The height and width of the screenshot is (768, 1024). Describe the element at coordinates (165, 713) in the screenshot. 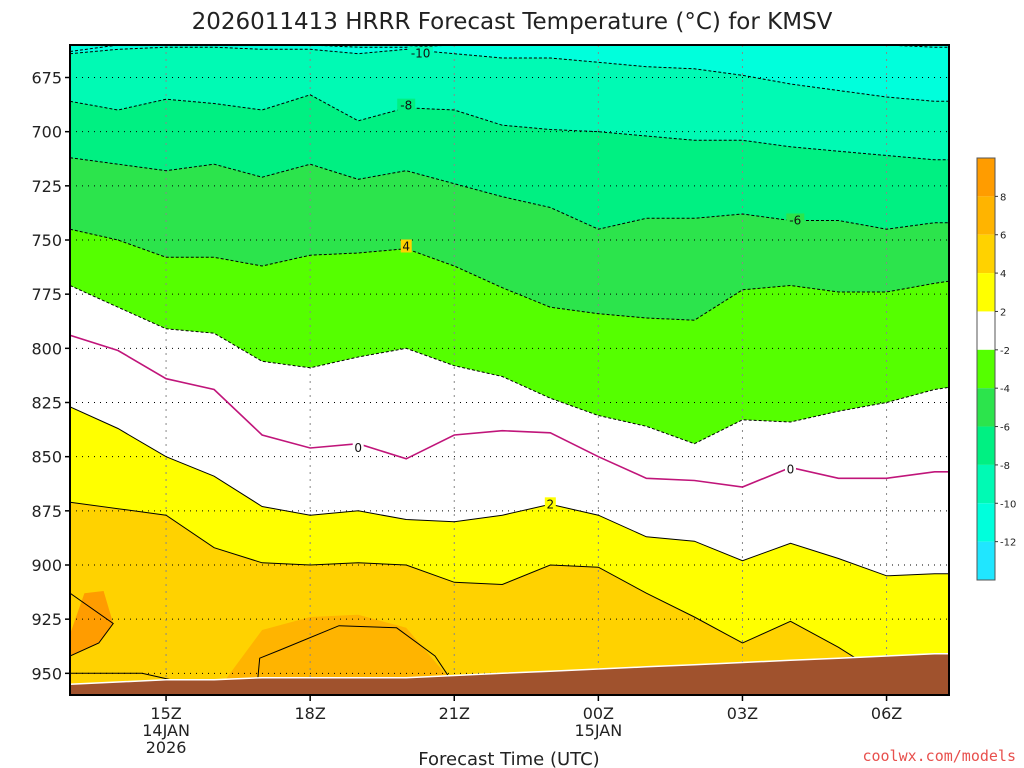

I see `x-tick-label-15-0: 15Z` at that location.